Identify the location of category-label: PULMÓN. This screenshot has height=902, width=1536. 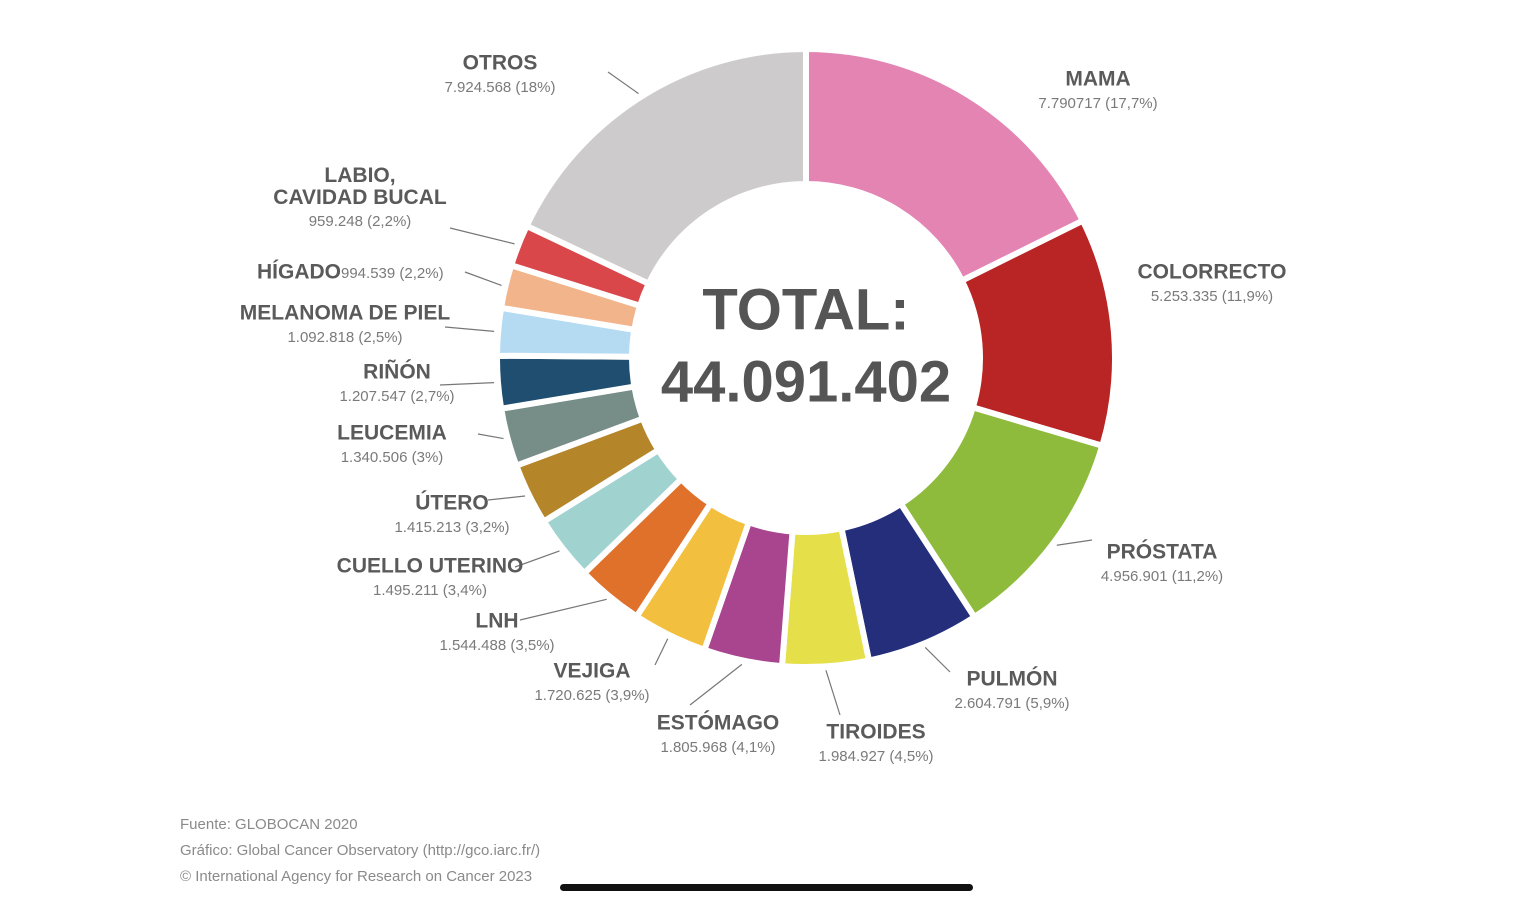
(1012, 679).